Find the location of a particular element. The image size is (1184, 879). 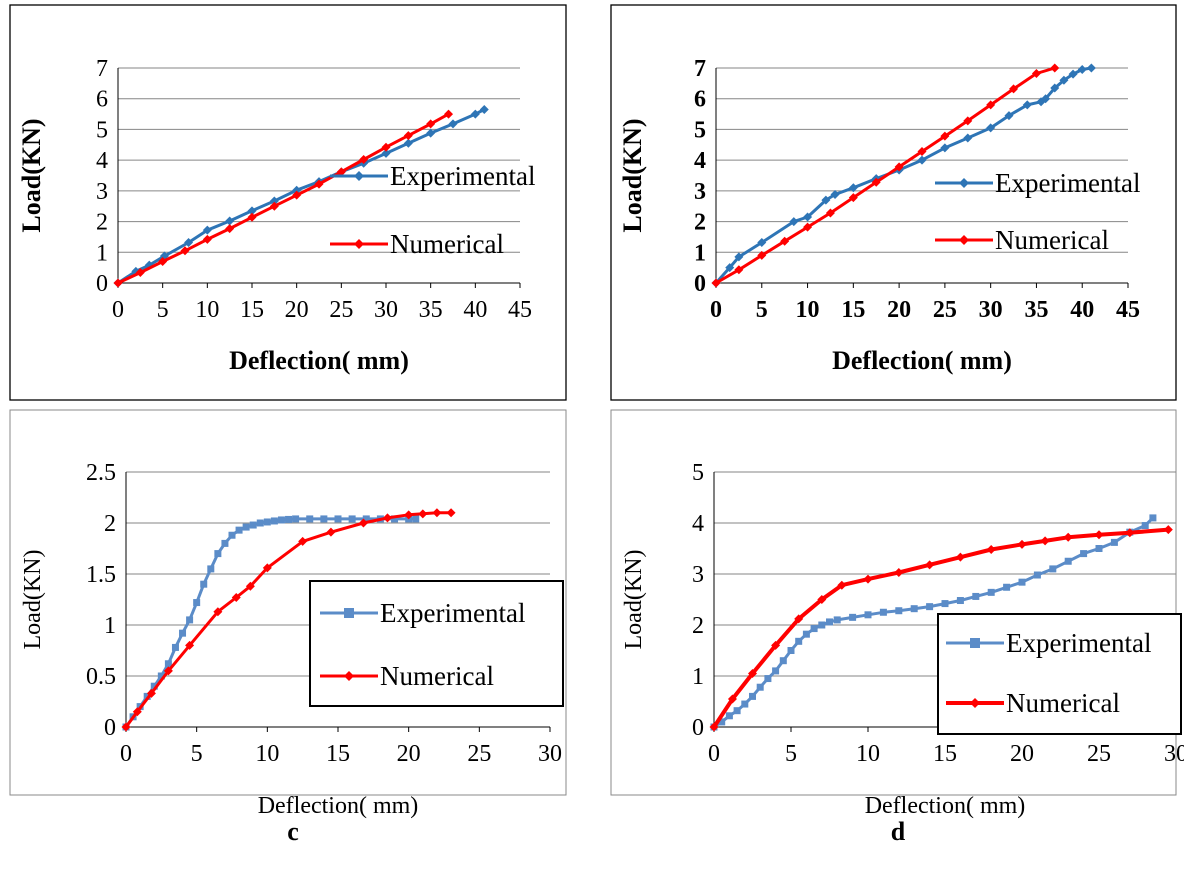

x-tick-label: 45 is located at coordinates (520, 310).